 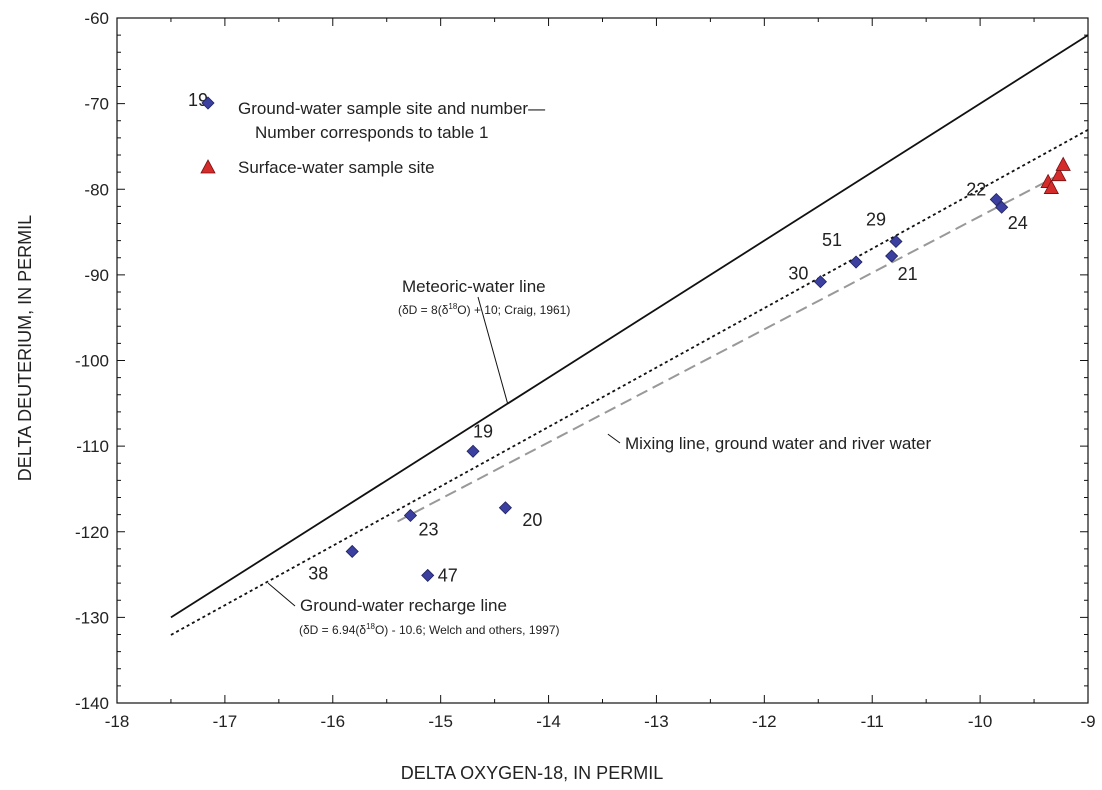 What do you see at coordinates (336, 167) in the screenshot?
I see `legend-surface-water-label: Surface-water sample site` at bounding box center [336, 167].